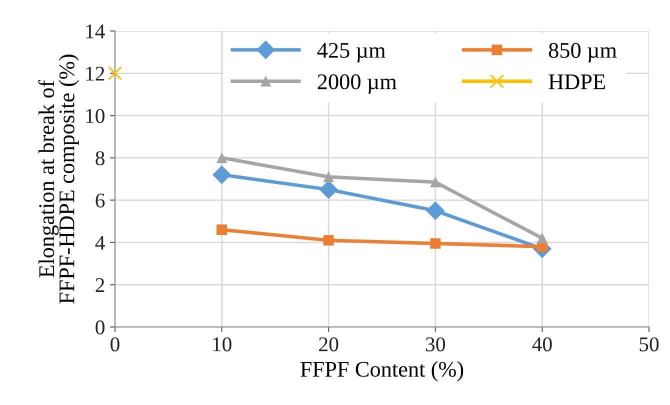 This screenshot has height=405, width=670. I want to click on x-tick-label: 50, so click(649, 344).